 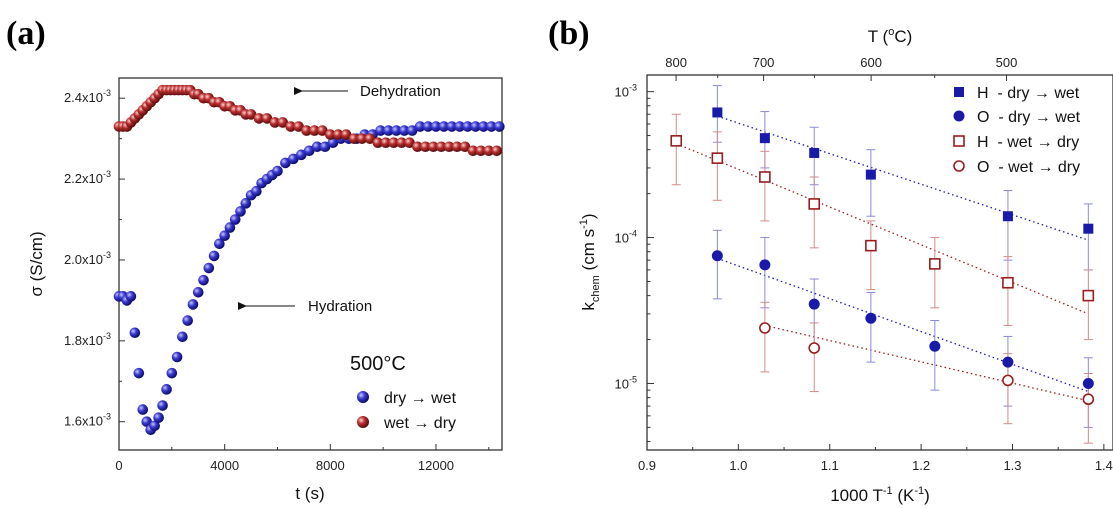 I want to click on x-tick-label: 1.2, so click(x=921, y=465).